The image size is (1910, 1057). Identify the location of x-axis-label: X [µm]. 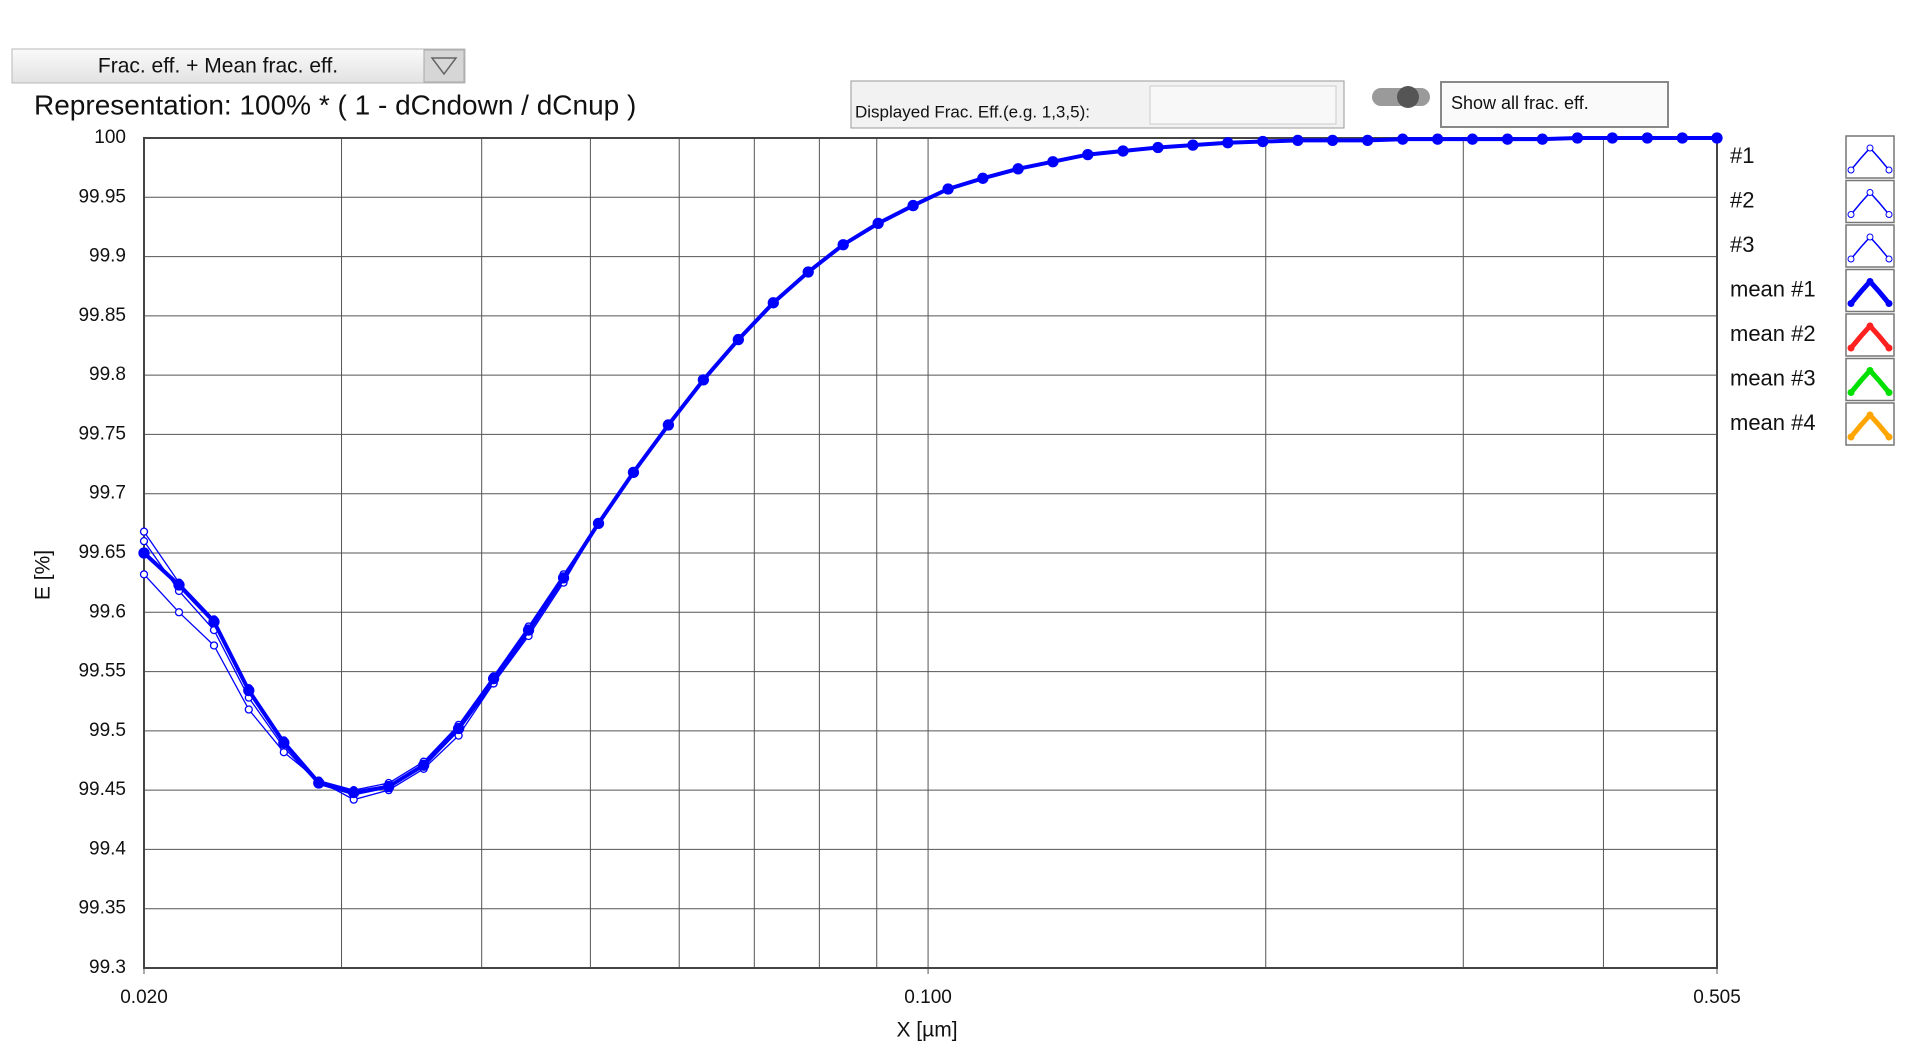
(926, 1030).